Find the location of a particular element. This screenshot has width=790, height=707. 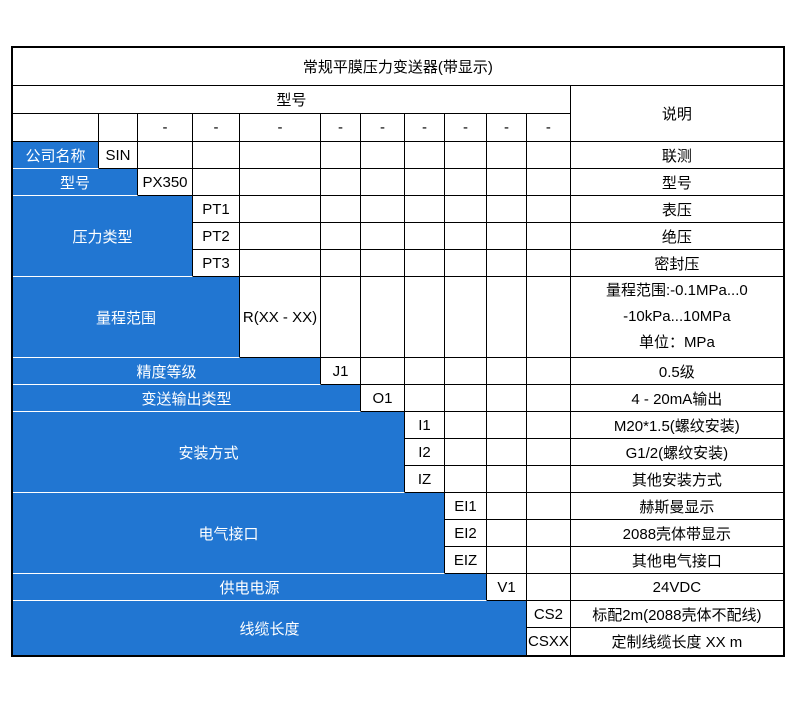

desc-cell-i1: M20*1.5(螺纹安装) is located at coordinates (676, 425).